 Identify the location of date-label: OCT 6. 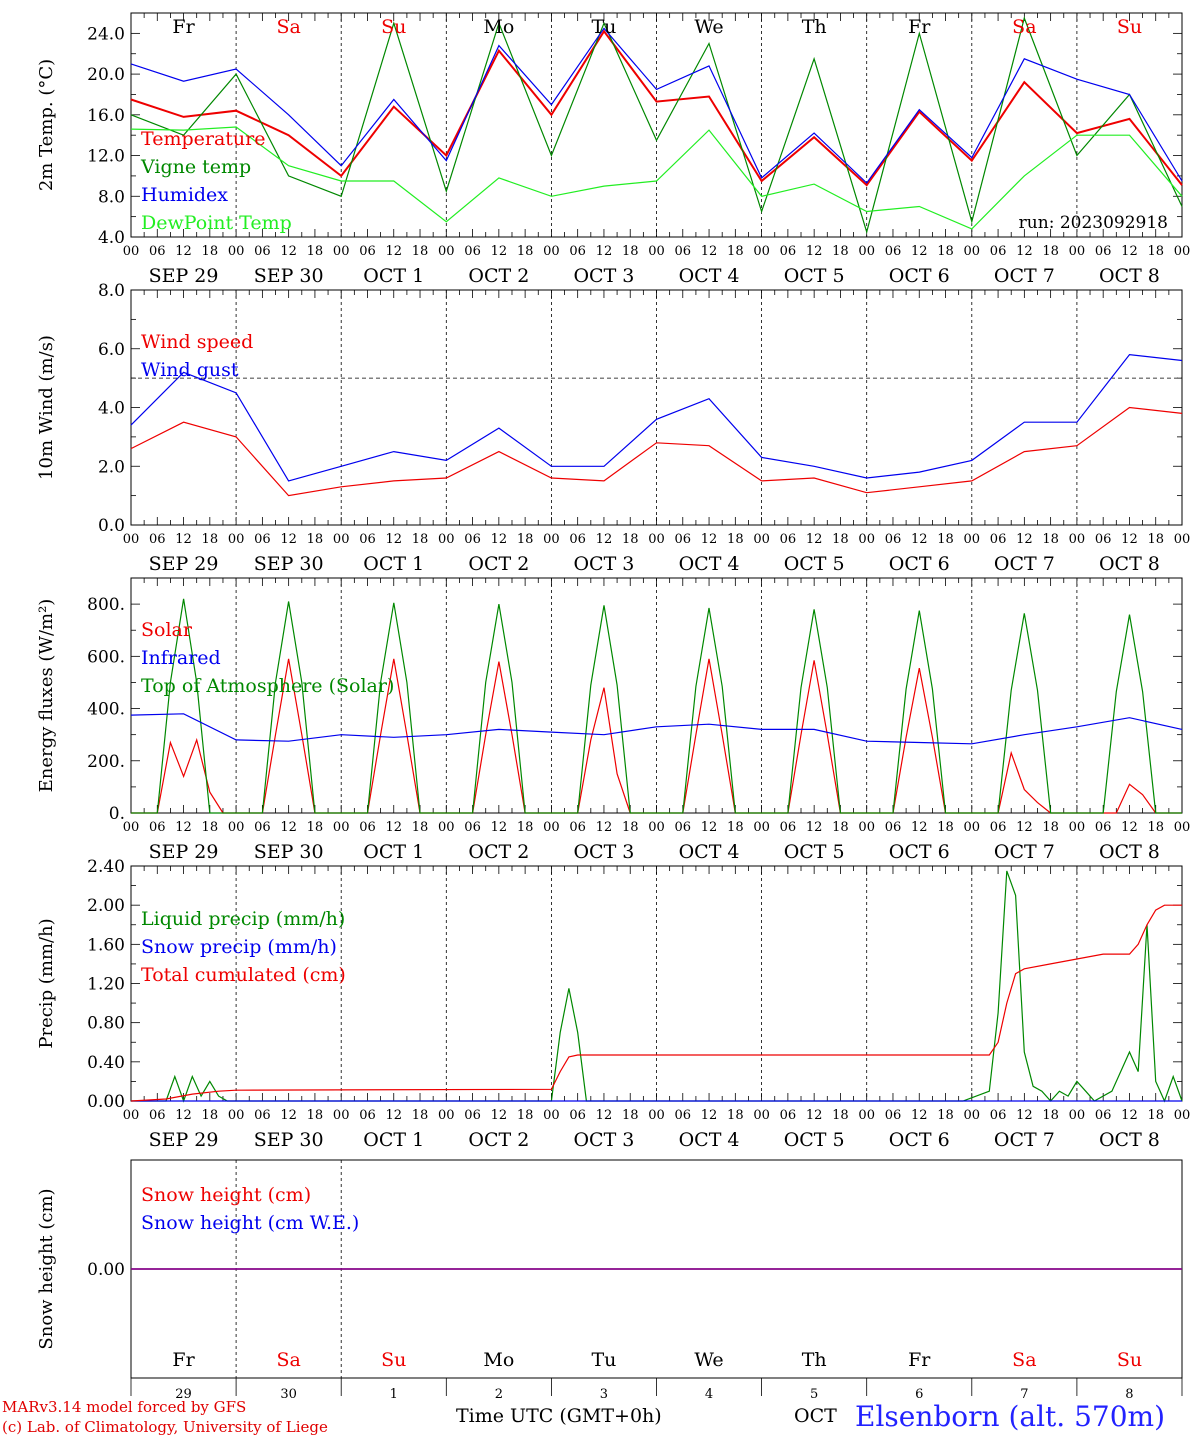
(919, 852).